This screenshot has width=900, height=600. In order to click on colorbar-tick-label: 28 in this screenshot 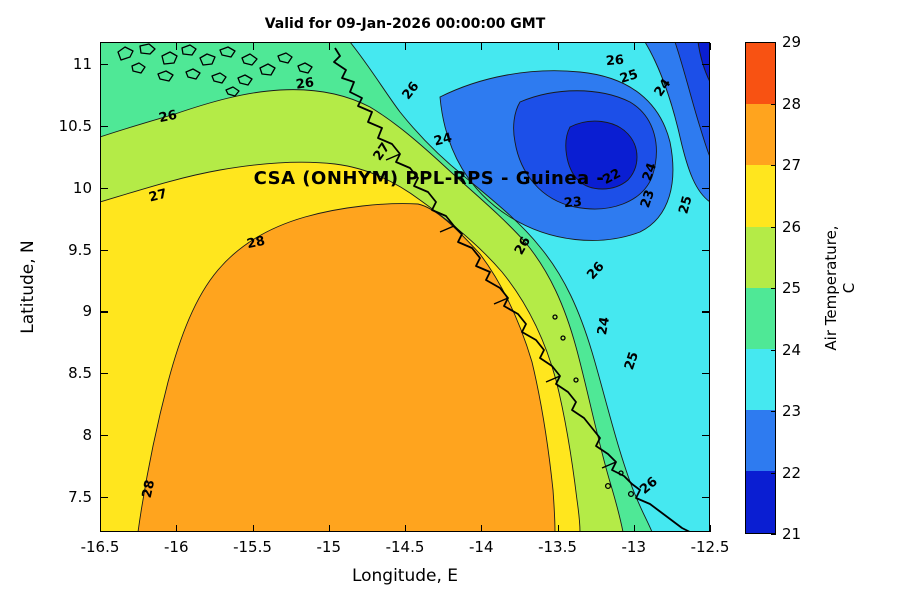, I will do `click(792, 103)`.